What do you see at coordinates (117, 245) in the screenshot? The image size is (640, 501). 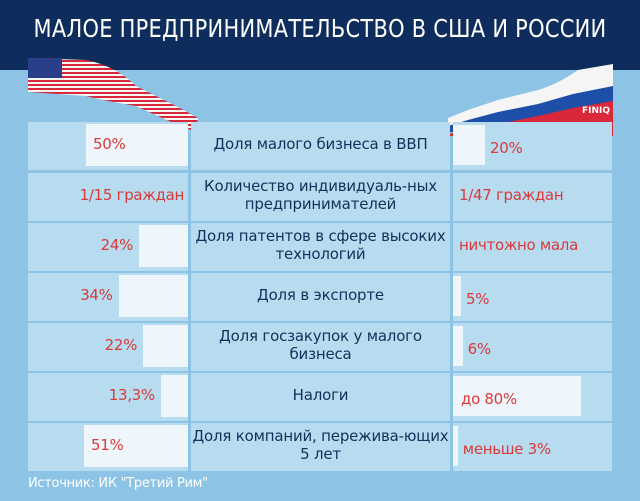 I see `usa-value: 24%` at bounding box center [117, 245].